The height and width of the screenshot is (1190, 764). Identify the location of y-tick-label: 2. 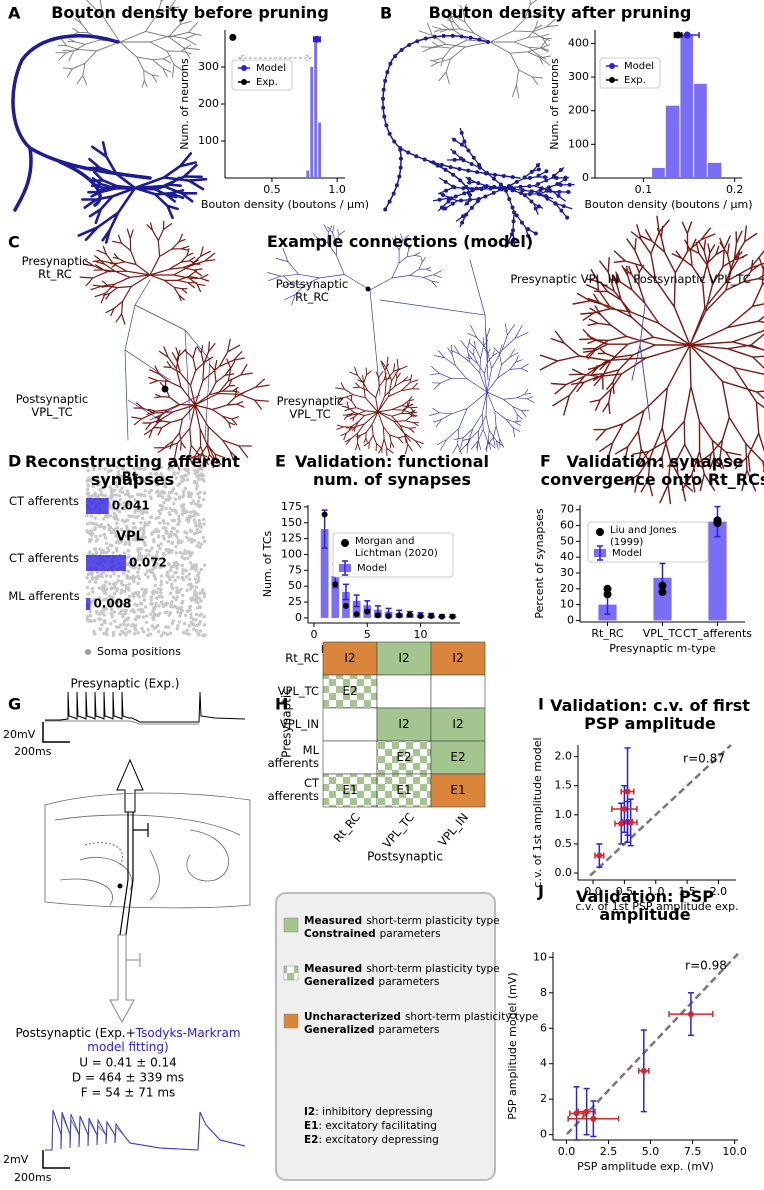
(543, 1098).